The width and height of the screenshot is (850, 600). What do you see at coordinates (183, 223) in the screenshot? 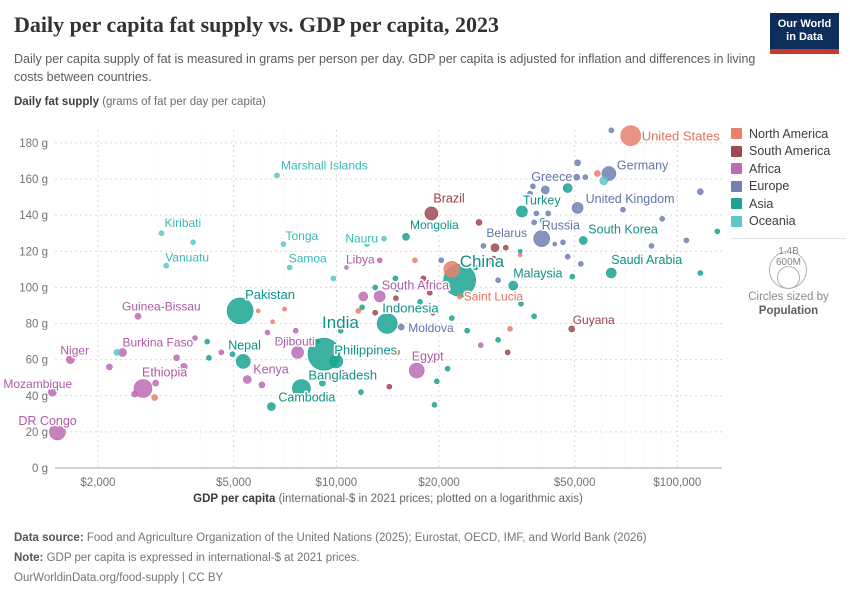
I see `country-label-kiribati: Kiribati` at bounding box center [183, 223].